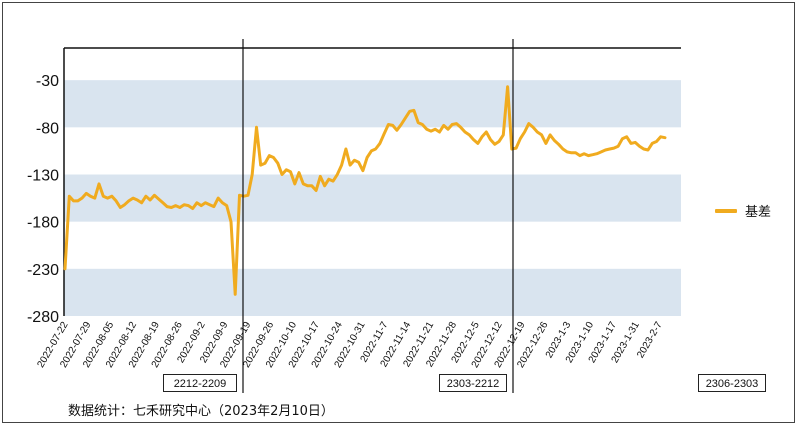  What do you see at coordinates (200, 383) in the screenshot?
I see `box-label-1: 2212-2209` at bounding box center [200, 383].